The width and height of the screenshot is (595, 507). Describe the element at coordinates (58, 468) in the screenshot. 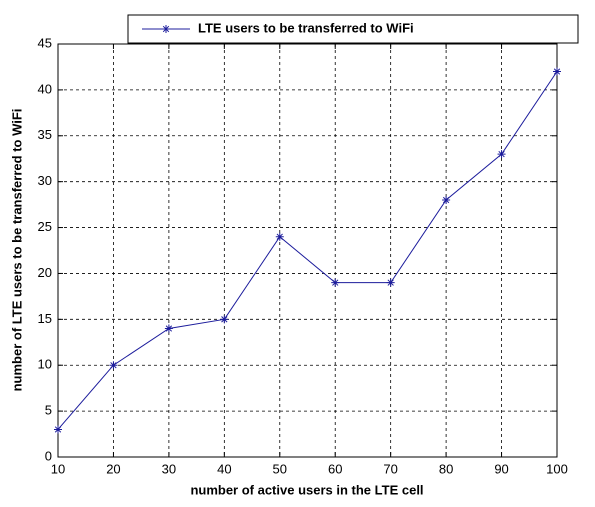

I see `x-tick-label: 10` at that location.